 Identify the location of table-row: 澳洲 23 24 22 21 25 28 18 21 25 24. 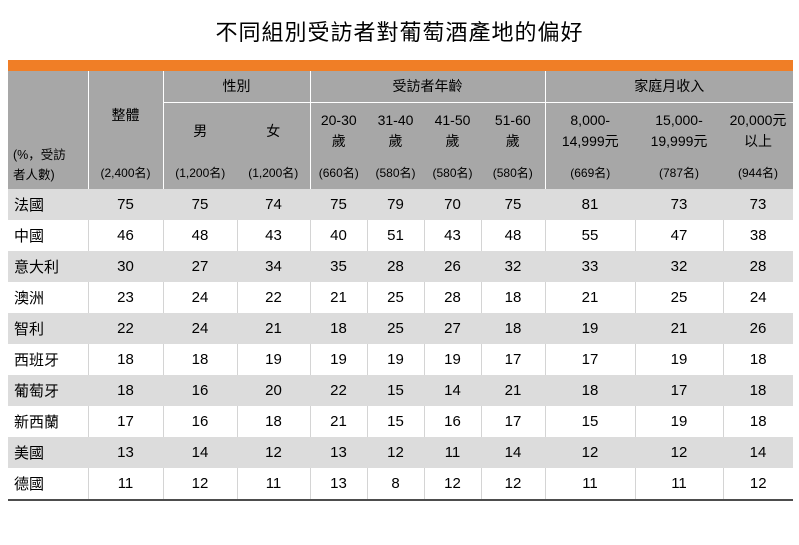
(400, 298).